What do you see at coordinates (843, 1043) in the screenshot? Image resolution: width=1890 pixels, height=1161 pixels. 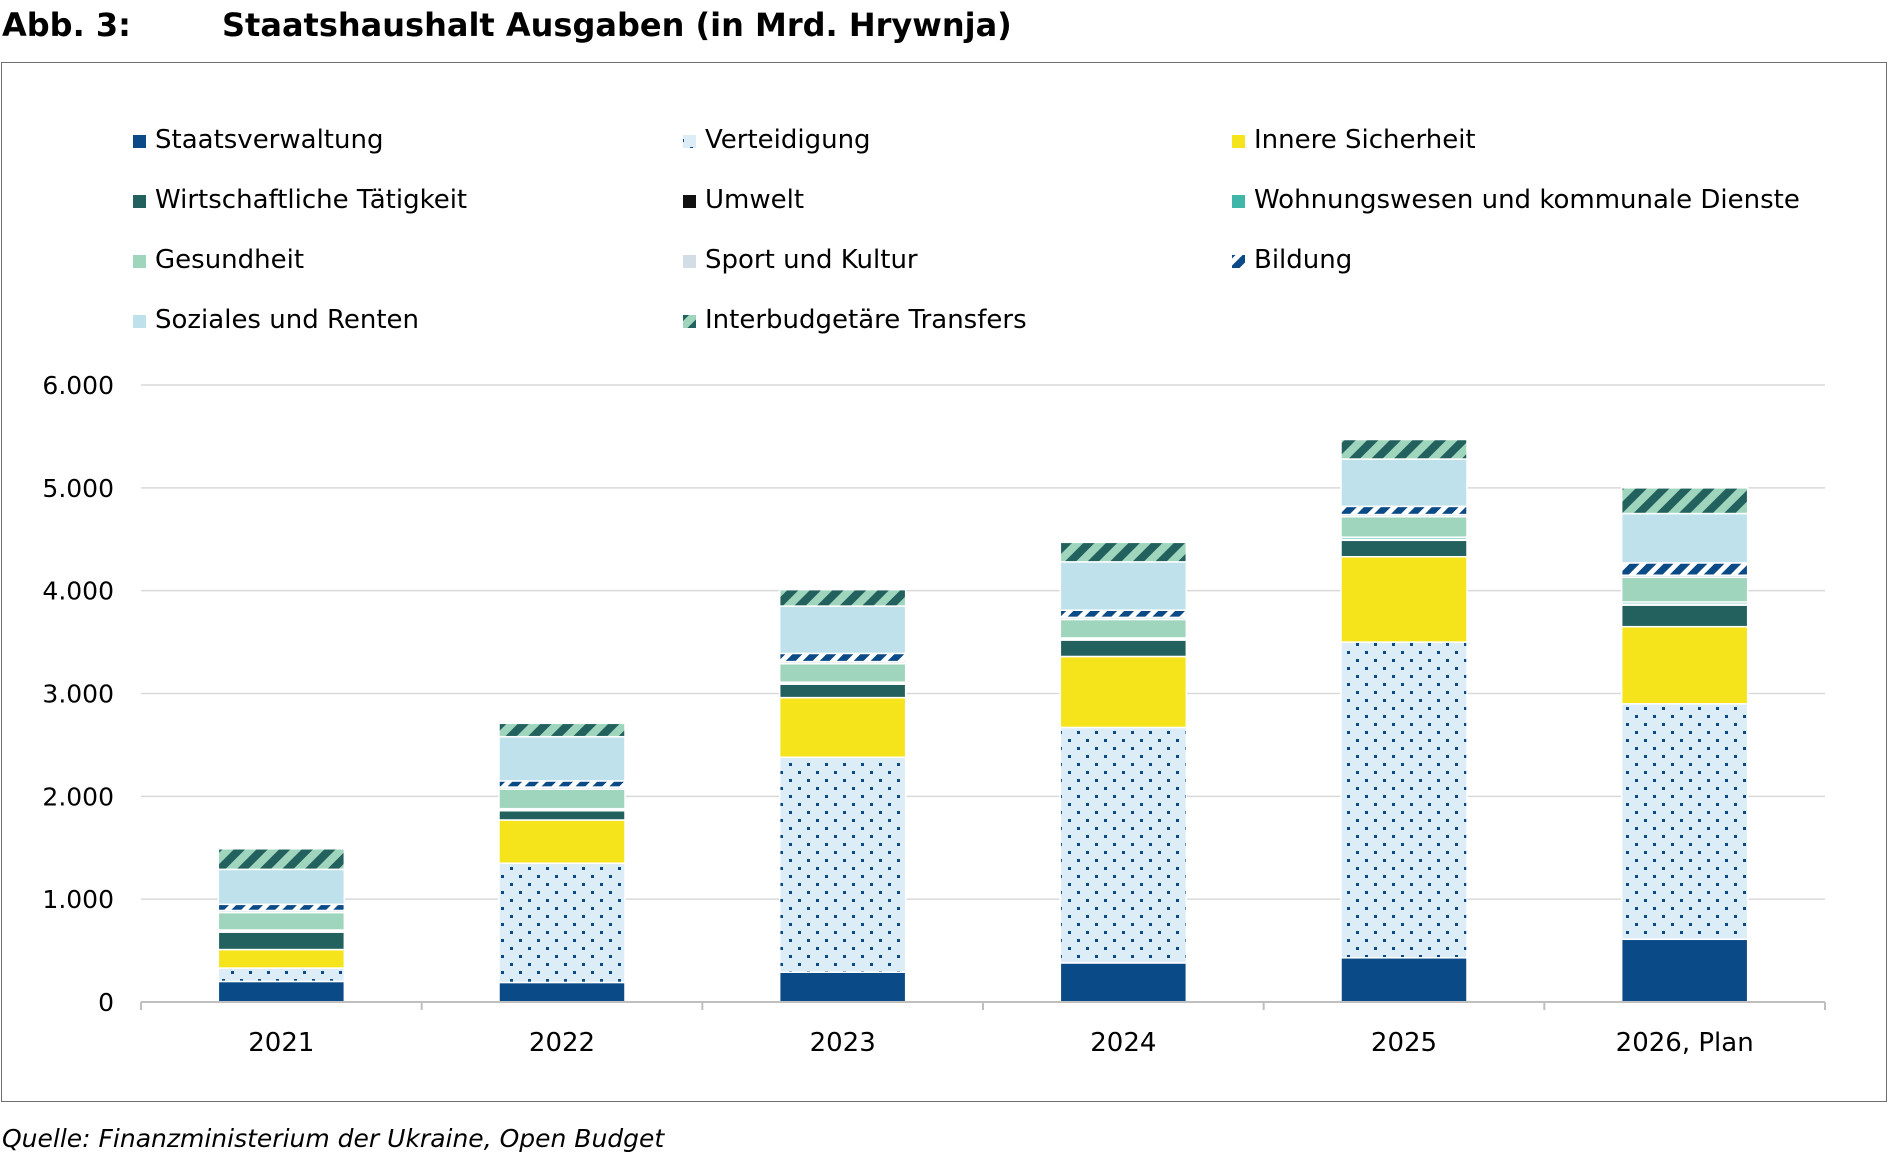 I see `x-tick-label: 2023` at bounding box center [843, 1043].